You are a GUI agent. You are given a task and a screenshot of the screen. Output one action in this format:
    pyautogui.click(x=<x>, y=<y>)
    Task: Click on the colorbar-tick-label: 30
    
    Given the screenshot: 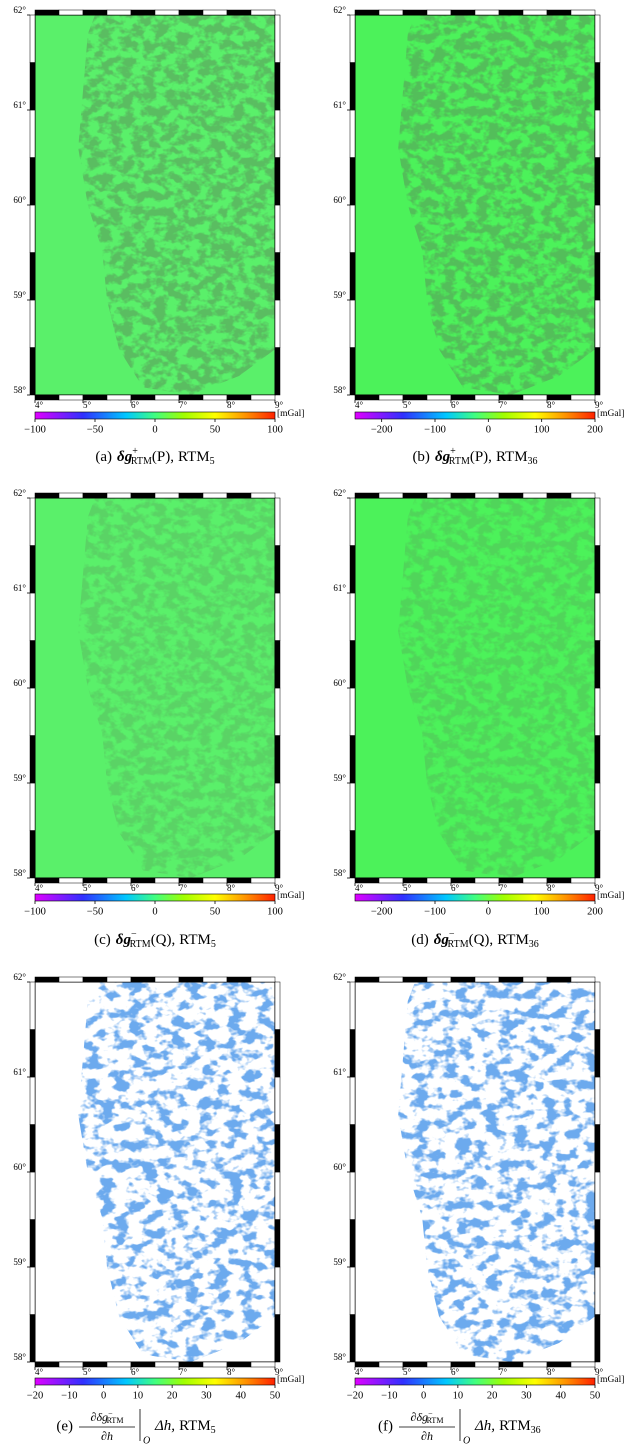 What is the action you would take?
    pyautogui.click(x=206, y=1395)
    